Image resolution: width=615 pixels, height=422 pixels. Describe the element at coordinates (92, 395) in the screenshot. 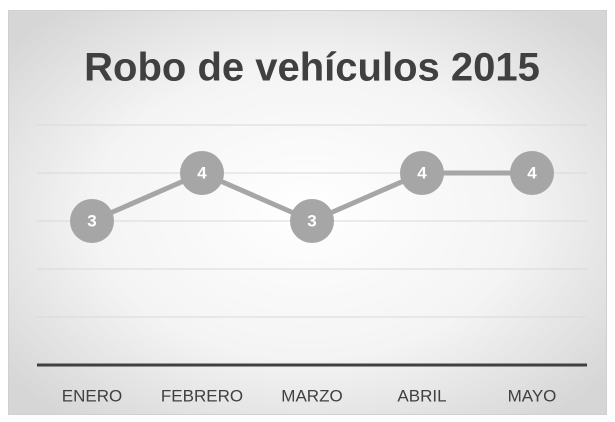

I see `x-tick-label: ENERO` at that location.